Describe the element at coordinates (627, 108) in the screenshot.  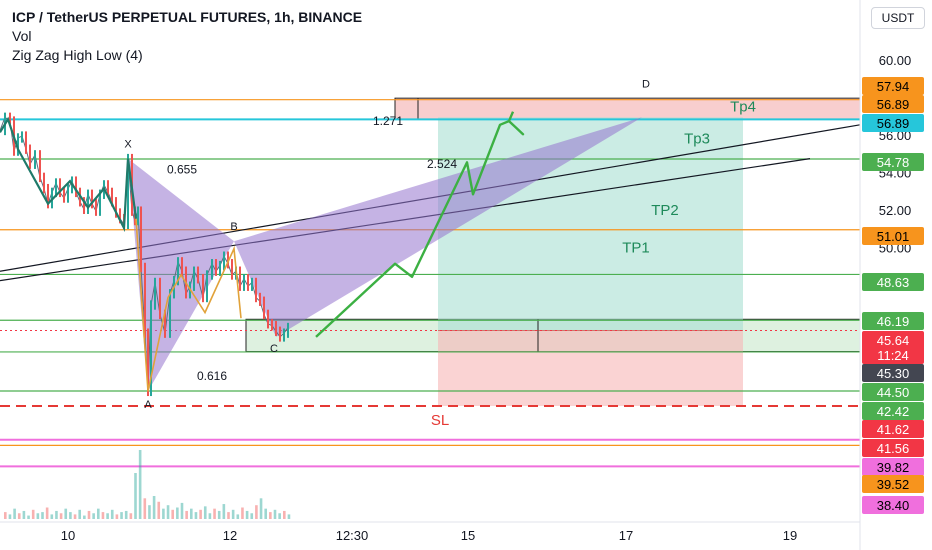
I see `resistance-box` at that location.